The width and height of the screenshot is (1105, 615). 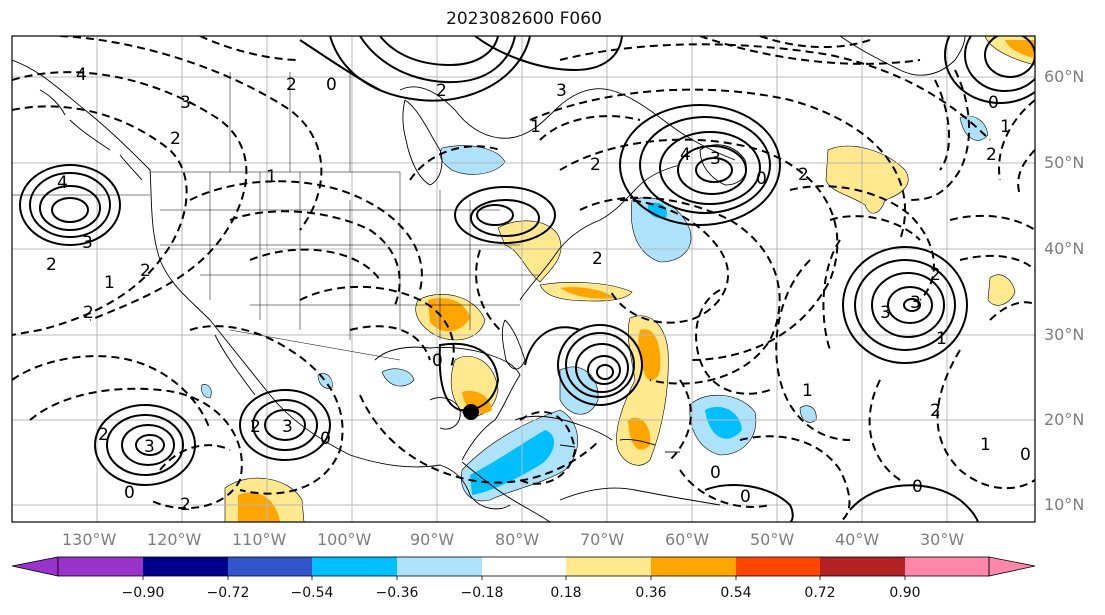 I want to click on lat-label: 20°N, so click(x=1064, y=419).